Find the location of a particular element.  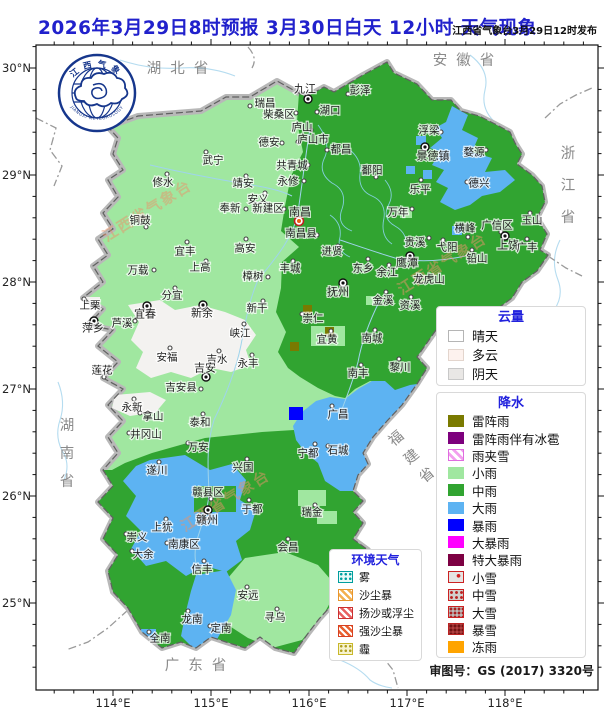

city-赣县区: 赣县区 is located at coordinates (208, 493).